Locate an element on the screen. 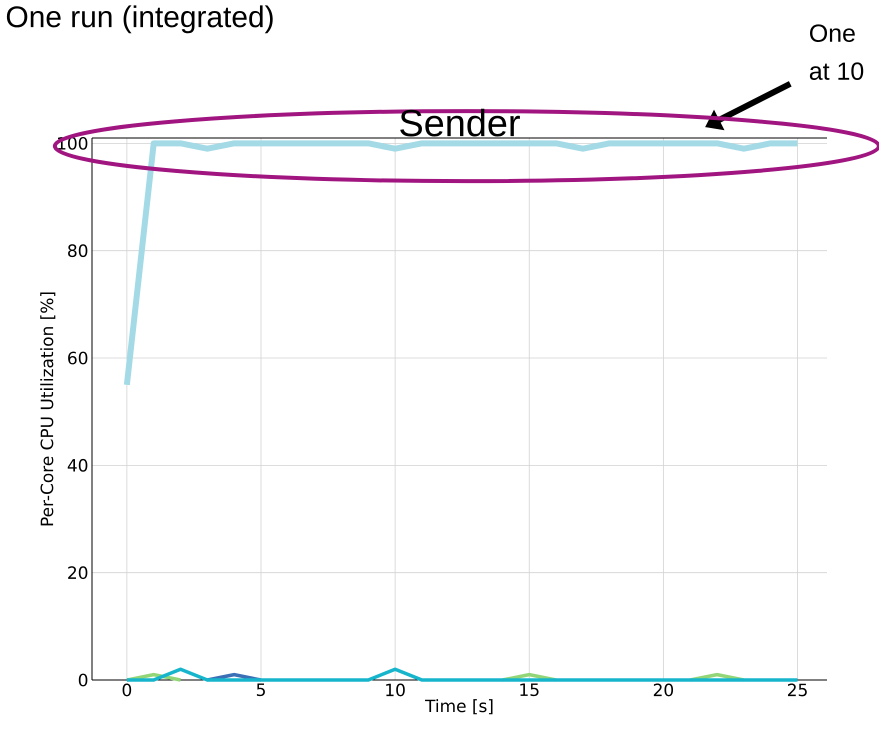 The width and height of the screenshot is (879, 749). y-tick-label: 20 is located at coordinates (78, 573).